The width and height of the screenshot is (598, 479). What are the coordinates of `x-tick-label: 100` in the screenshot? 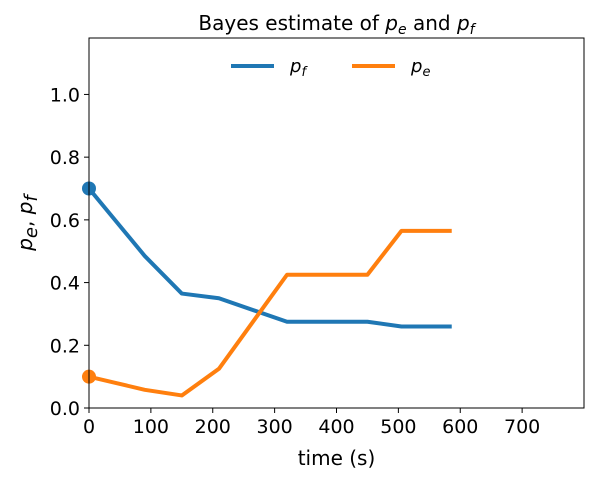 It's located at (151, 427).